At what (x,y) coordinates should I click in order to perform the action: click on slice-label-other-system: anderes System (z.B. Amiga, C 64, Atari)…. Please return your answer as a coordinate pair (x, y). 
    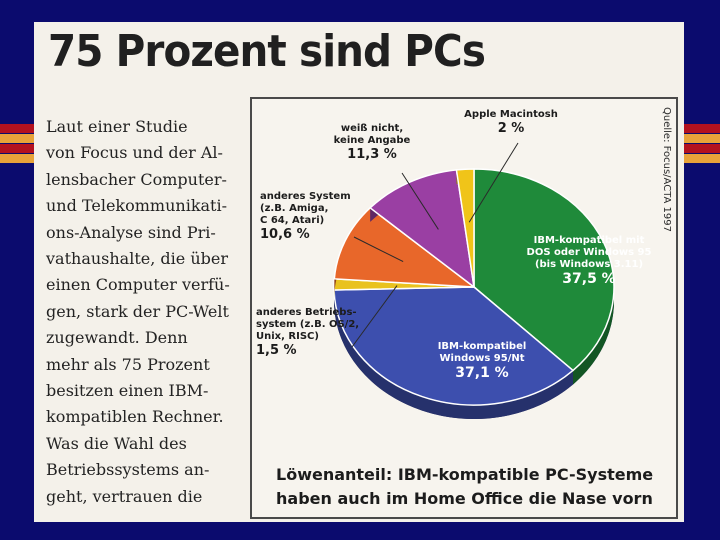
    Looking at the image, I should click on (315, 217).